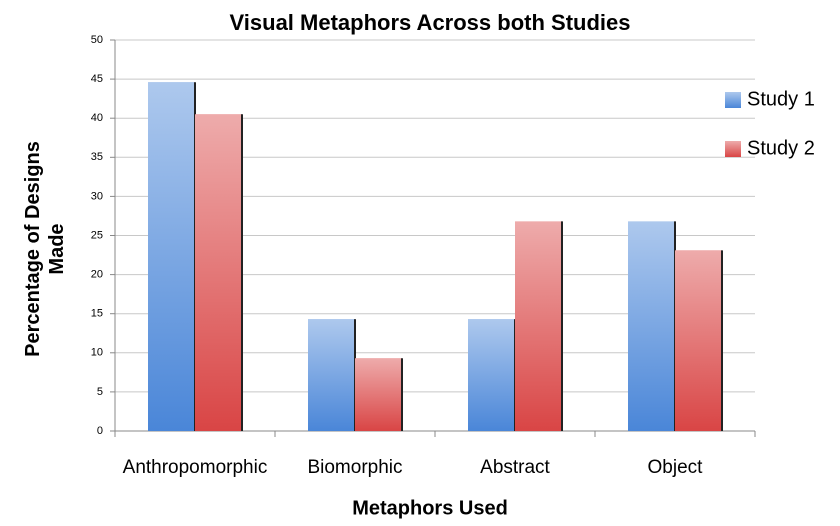 This screenshot has height=526, width=840. Describe the element at coordinates (781, 148) in the screenshot. I see `legend-label: Study 2` at that location.